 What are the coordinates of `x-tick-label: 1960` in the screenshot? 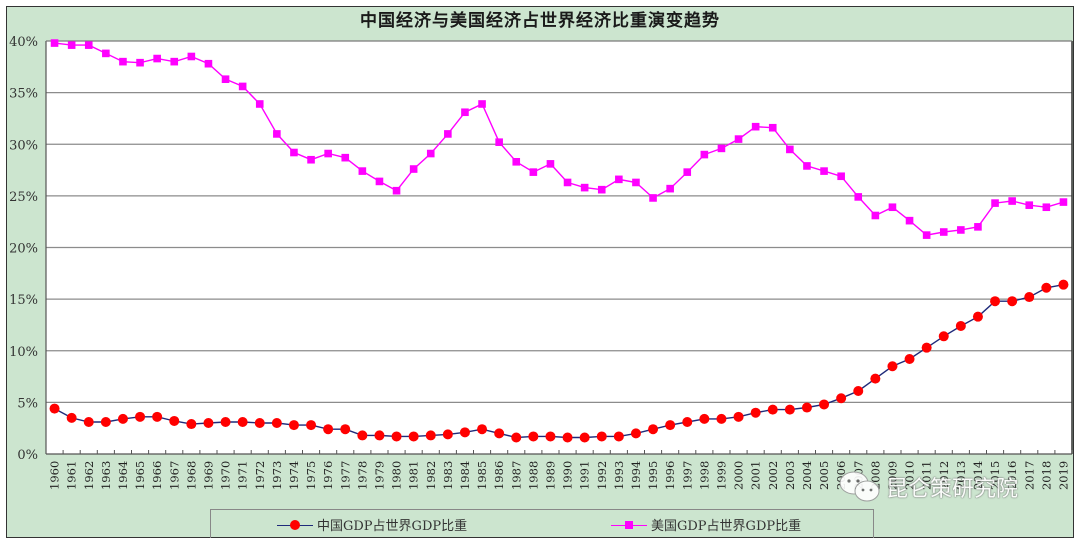 It's located at (55, 475).